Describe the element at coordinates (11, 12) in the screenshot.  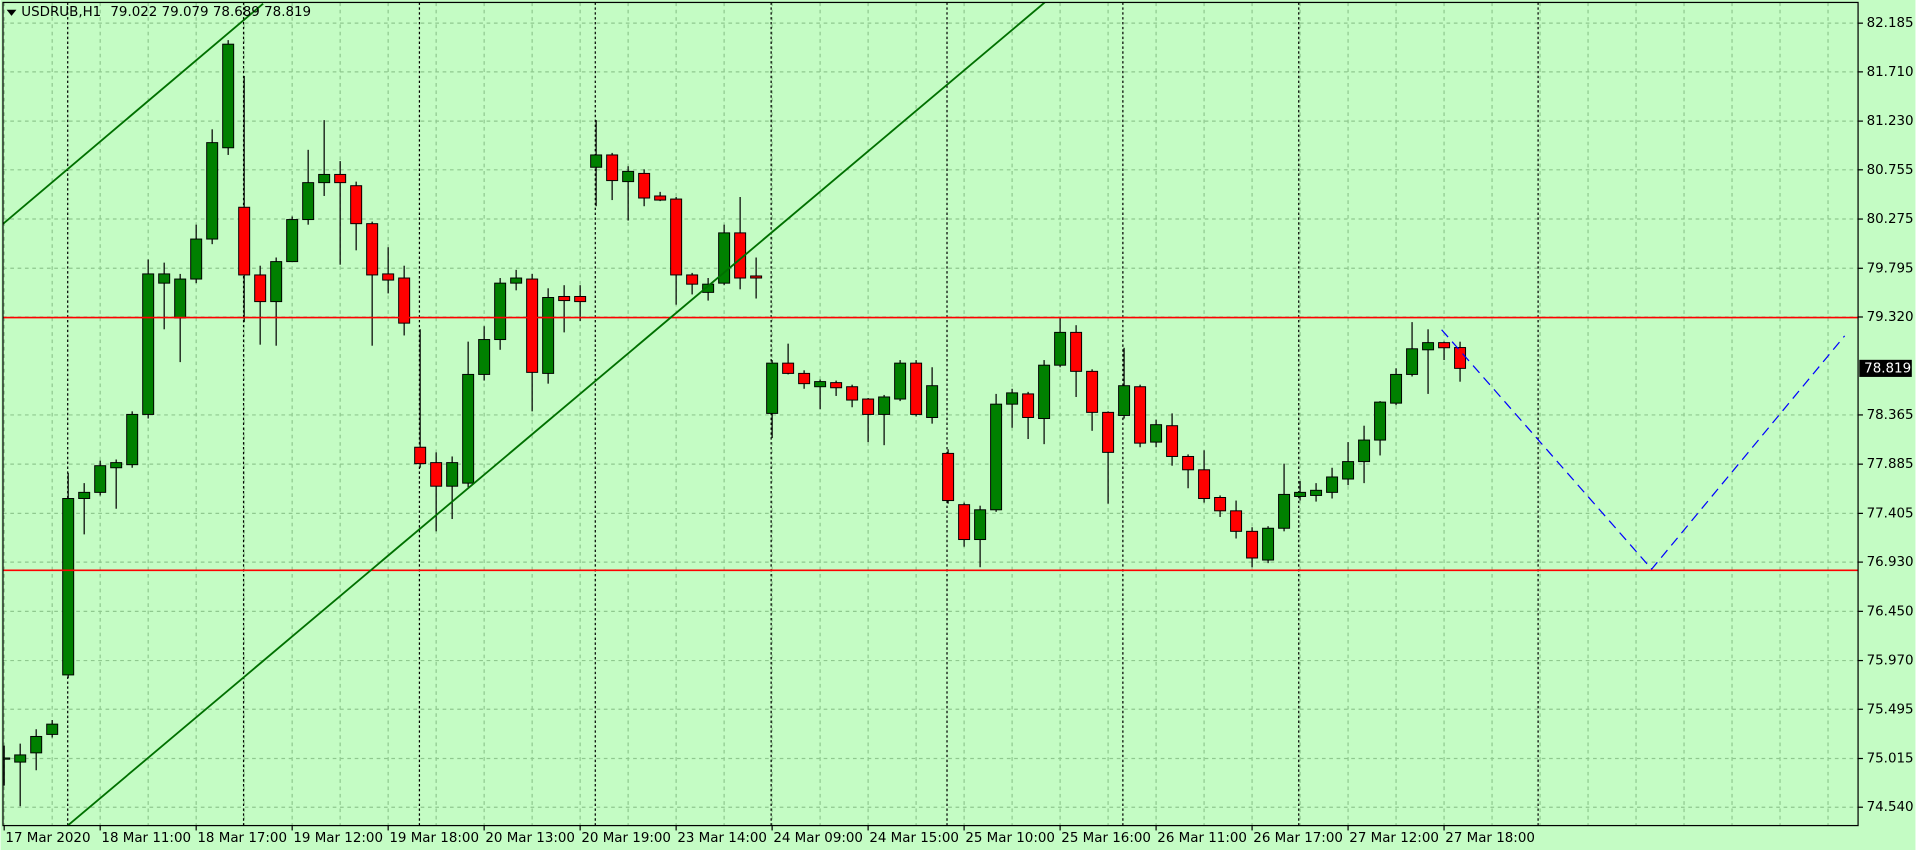
I see `menu-arrow` at that location.